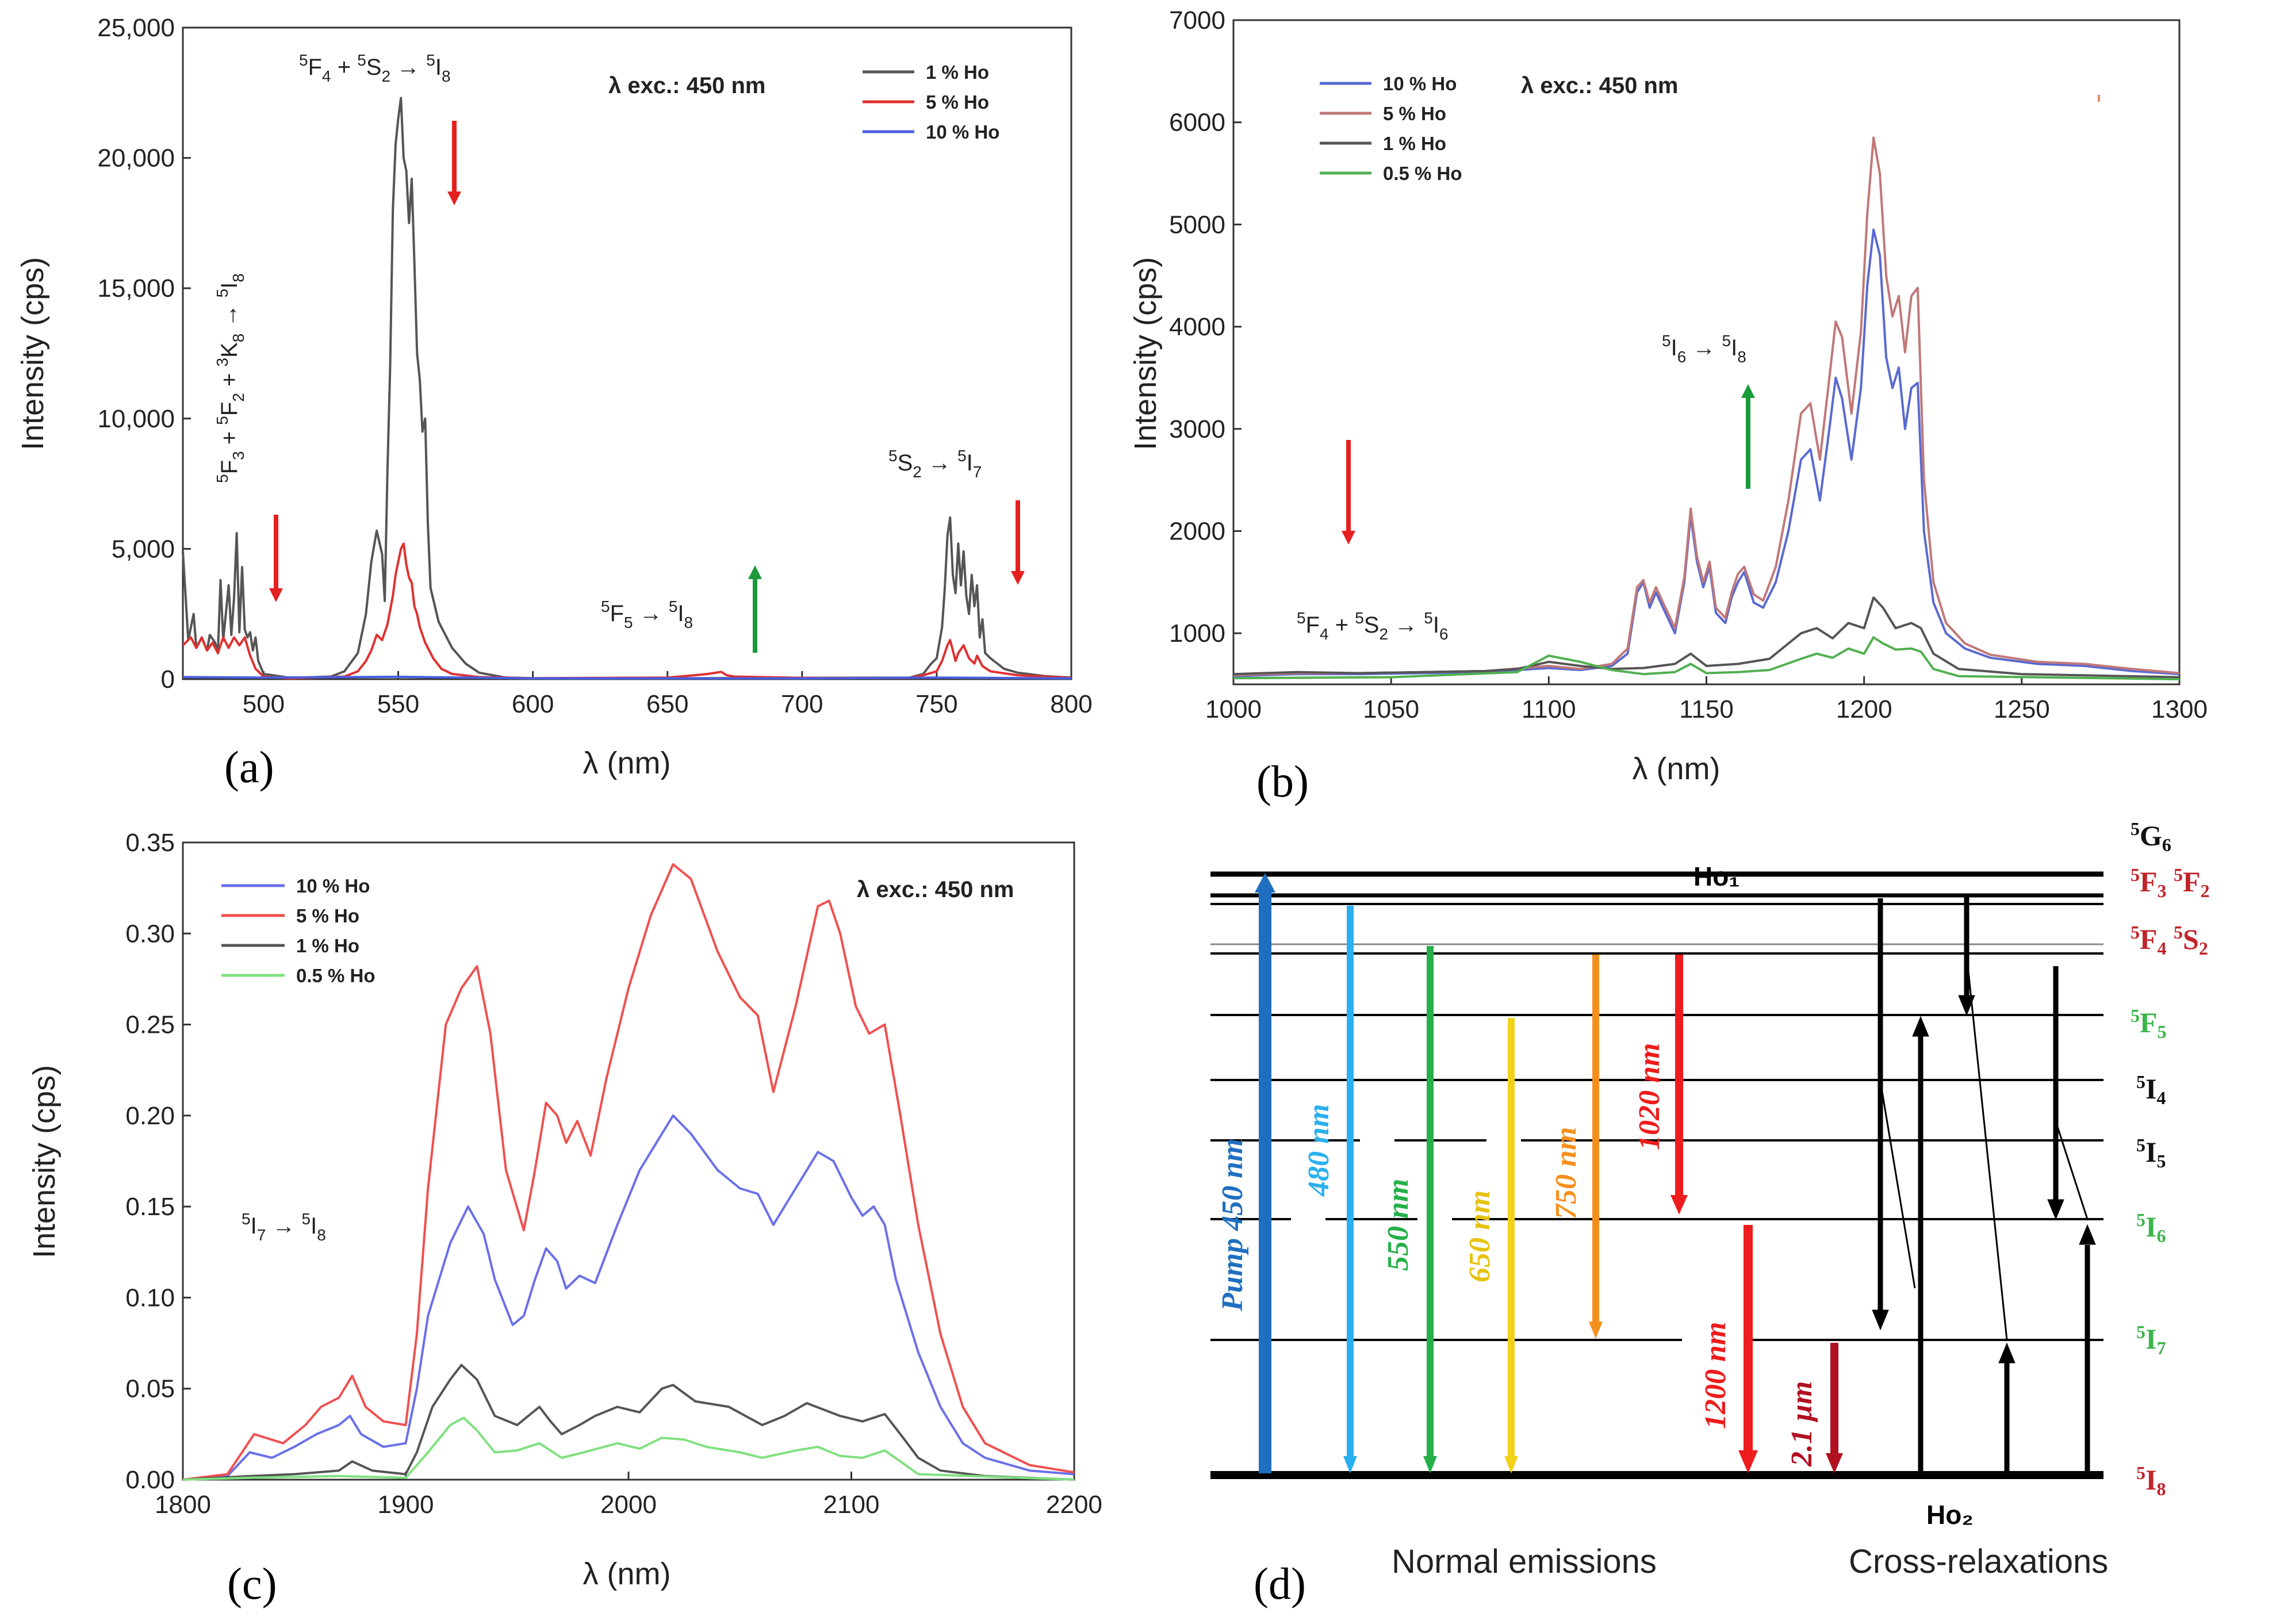 This screenshot has height=1624, width=2276. I want to click on legend-c: 10 % Ho 5 % Ho 1 % Ho 0.5 % Ho, so click(298, 931).